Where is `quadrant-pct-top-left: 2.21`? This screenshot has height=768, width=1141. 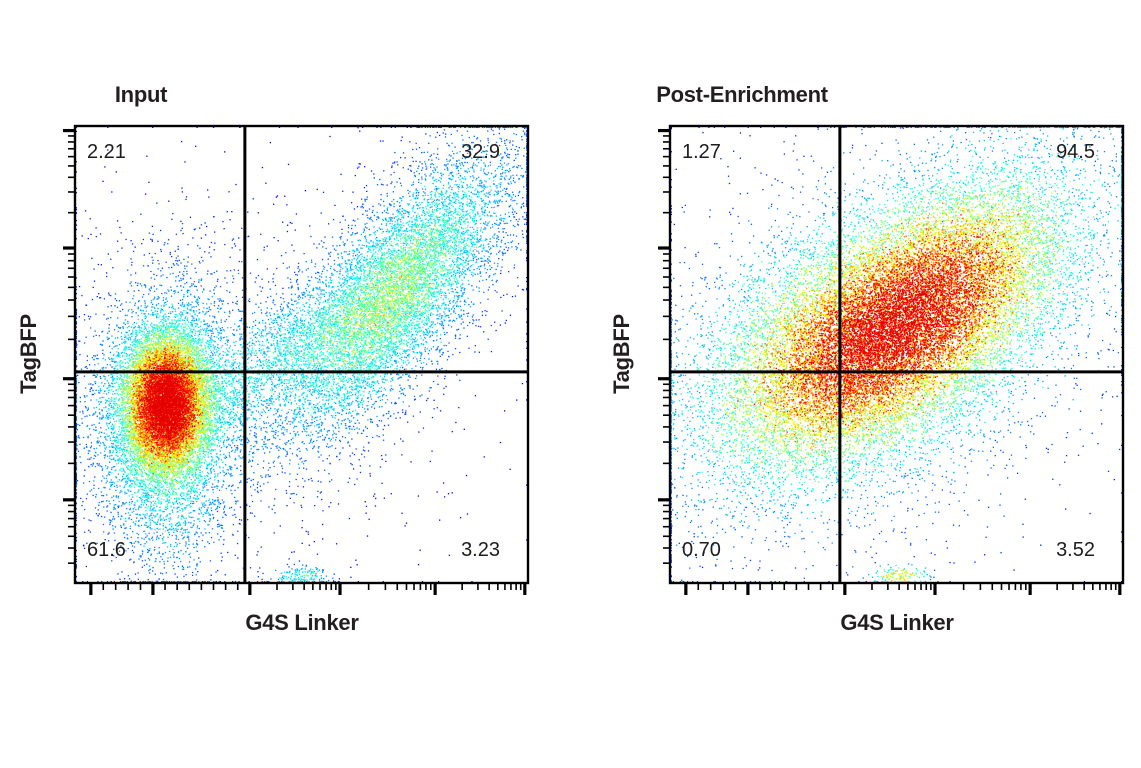 quadrant-pct-top-left: 2.21 is located at coordinates (106, 152).